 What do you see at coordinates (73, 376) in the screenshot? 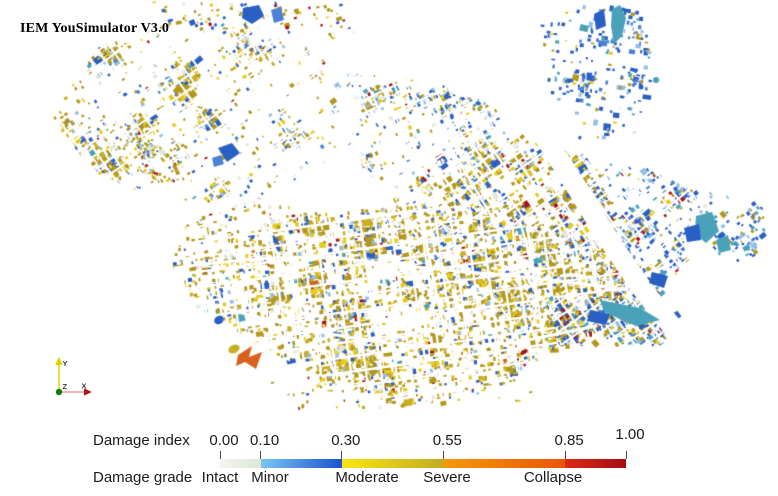
I see `orientation-axes-gizmo: Y Z X` at bounding box center [73, 376].